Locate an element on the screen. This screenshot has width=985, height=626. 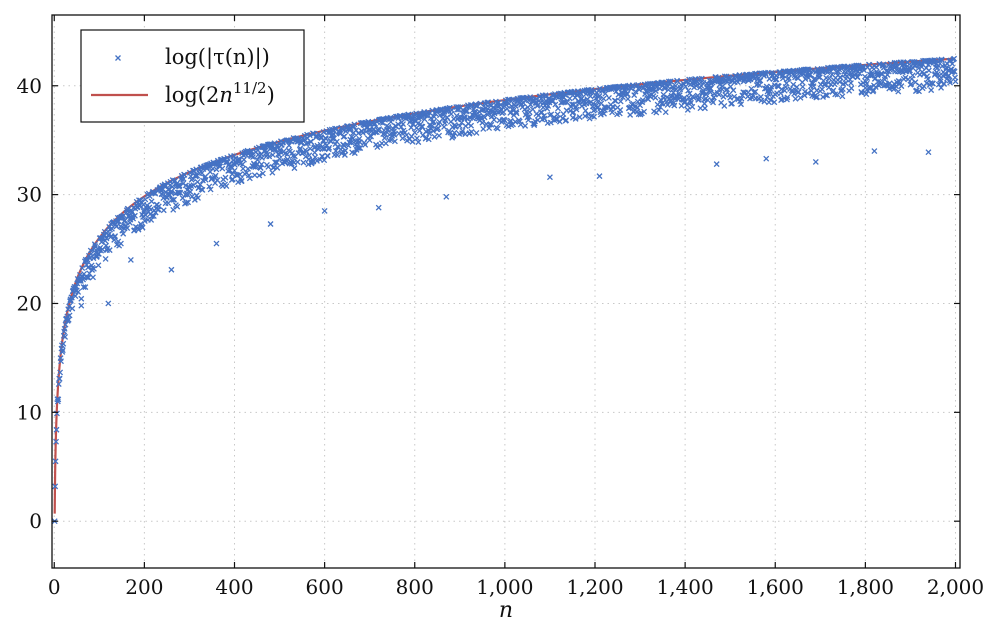
legend-scatter-mark is located at coordinates (118, 58).